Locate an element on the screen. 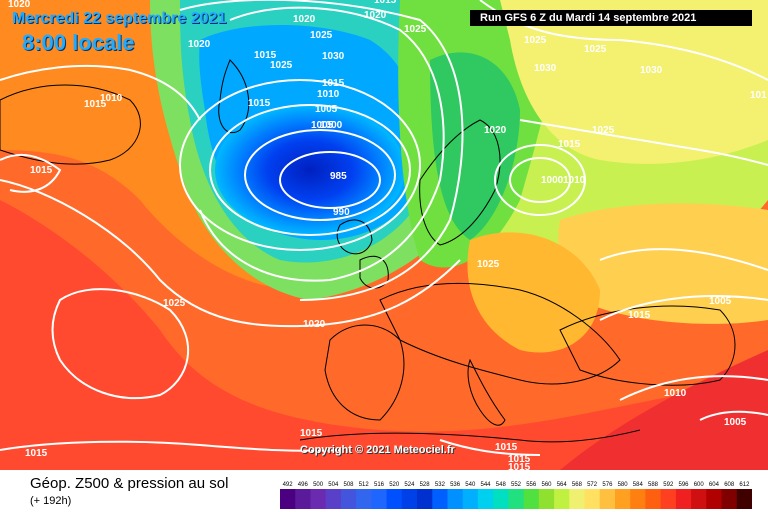  scale-tick-label: 520 is located at coordinates (394, 485).